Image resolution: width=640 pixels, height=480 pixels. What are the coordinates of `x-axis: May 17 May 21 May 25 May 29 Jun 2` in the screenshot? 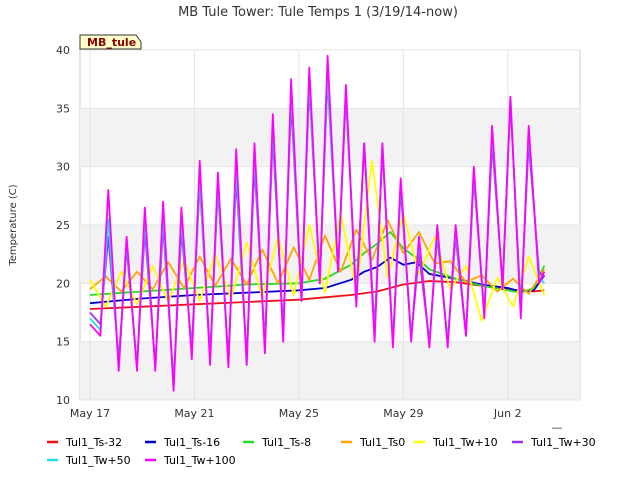 It's located at (296, 413).